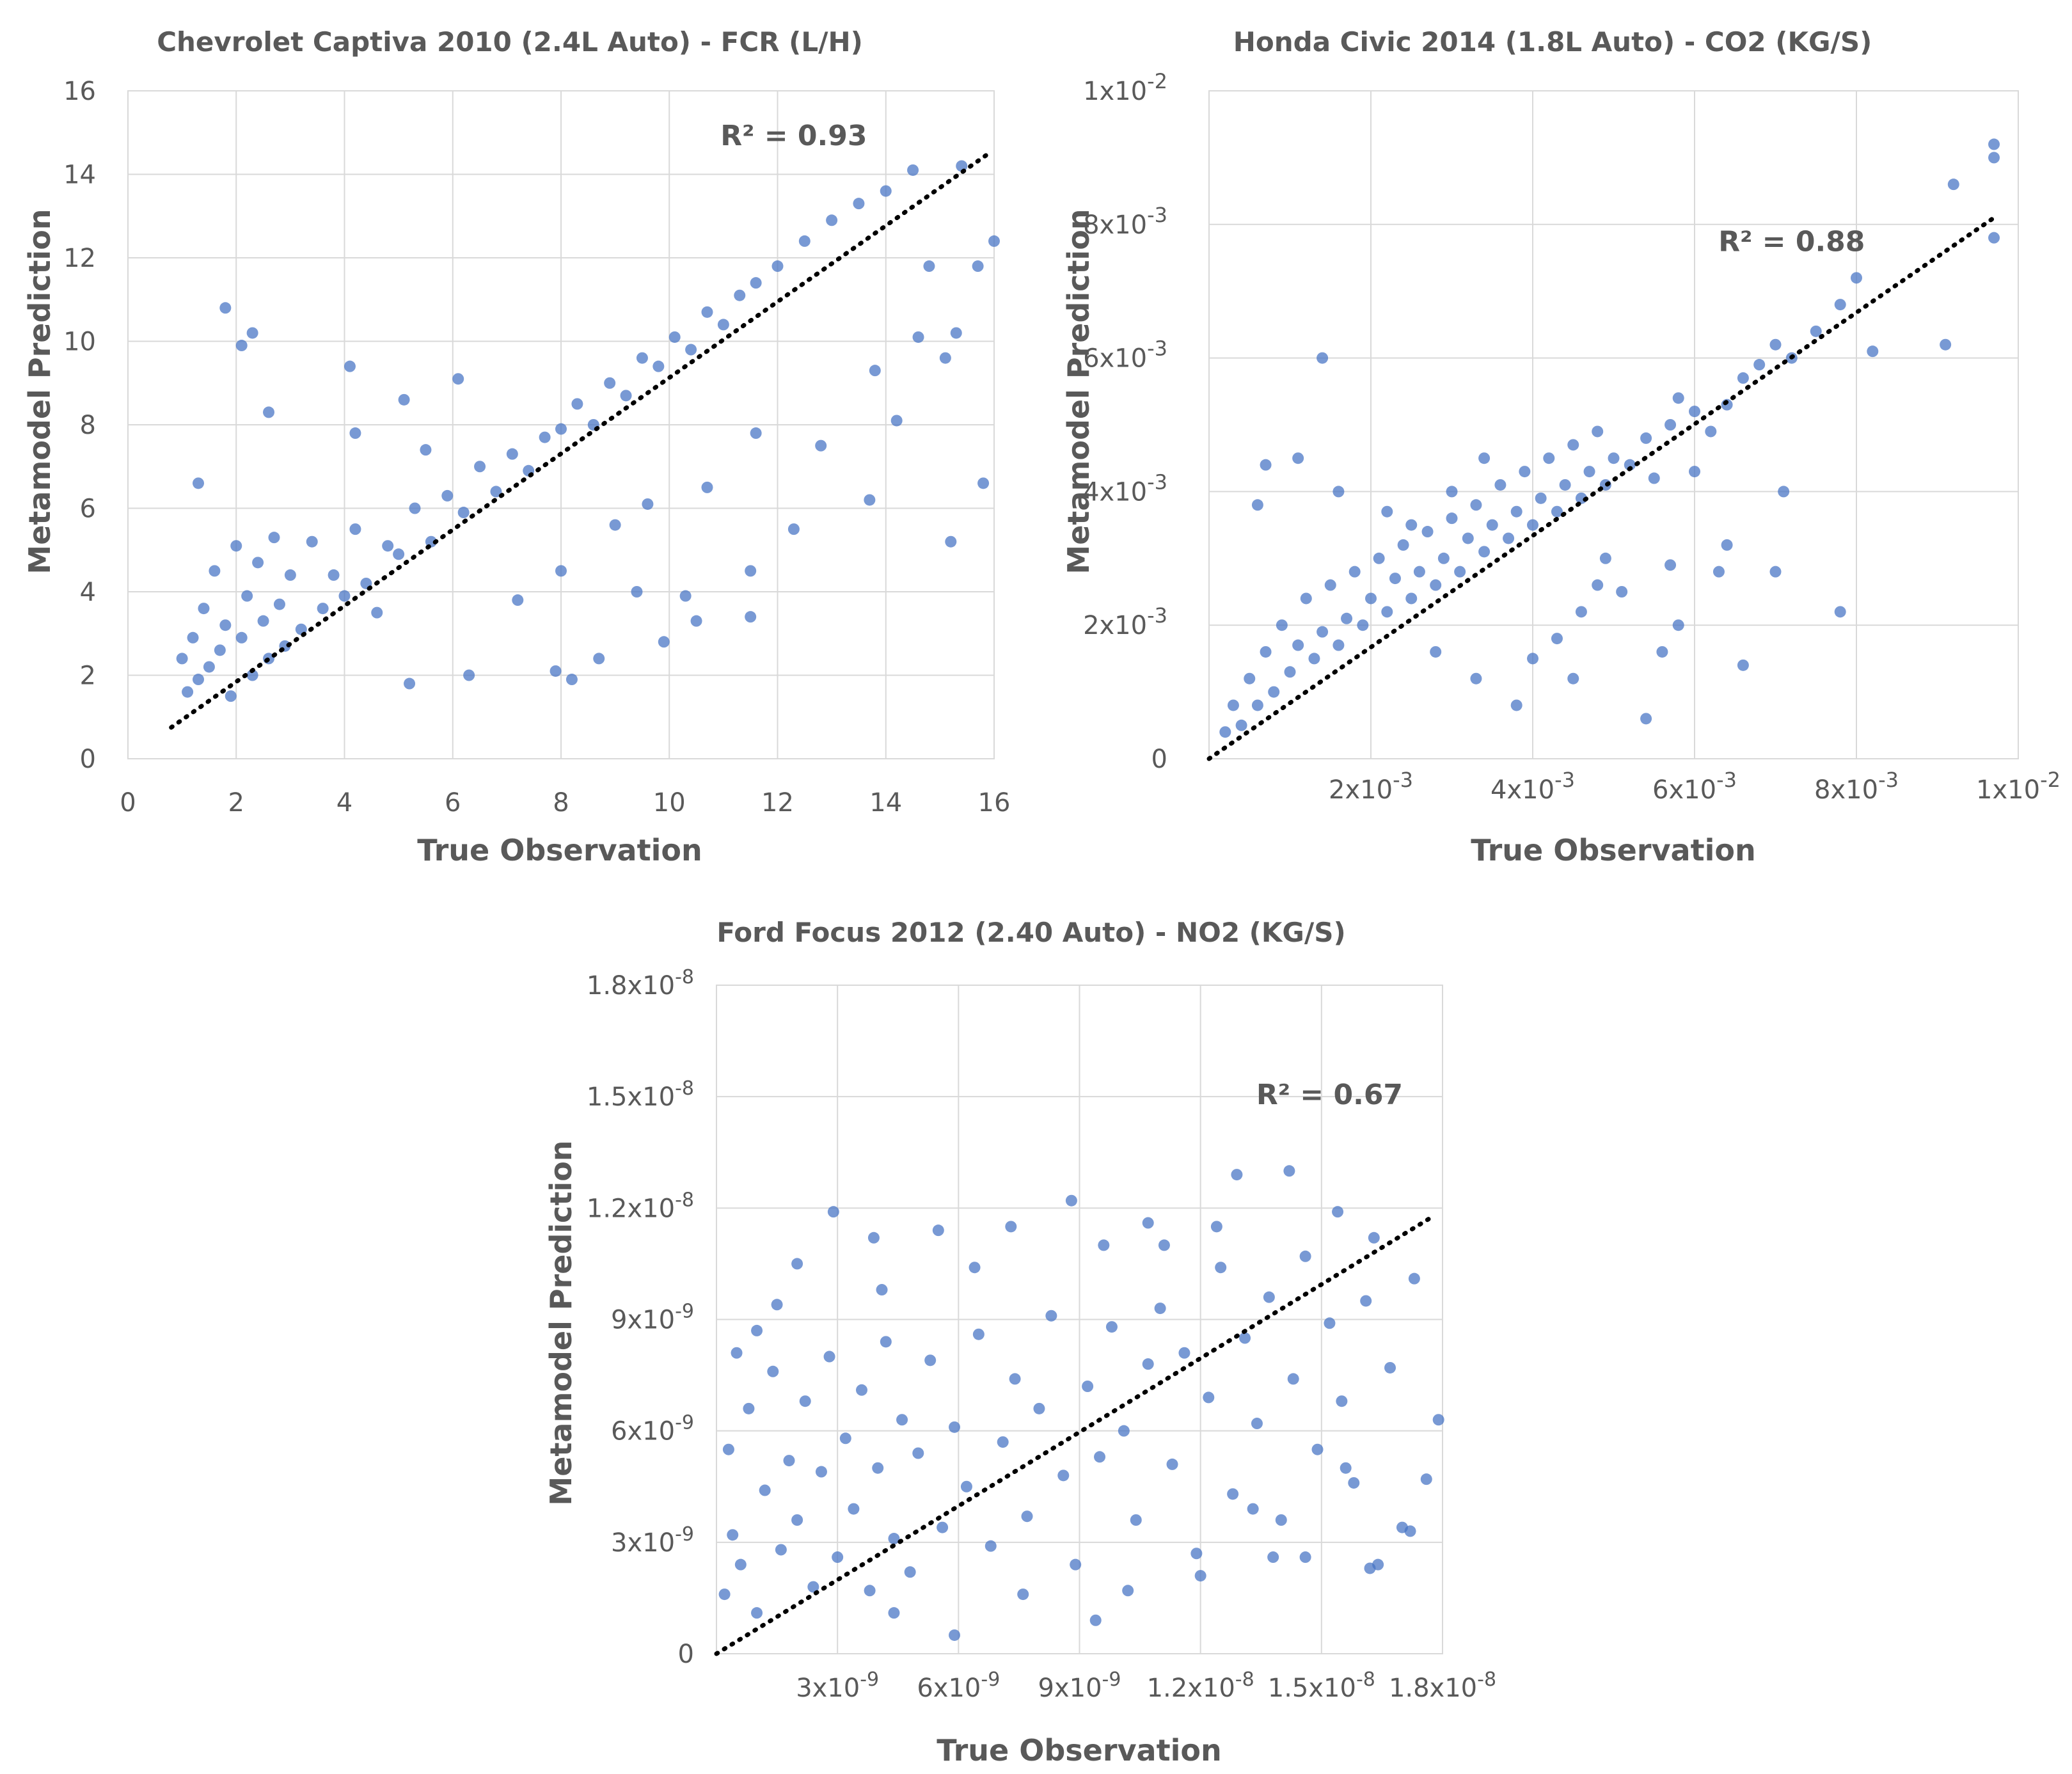 The height and width of the screenshot is (1774, 2072). Describe the element at coordinates (885, 803) in the screenshot. I see `x-tick-label: 14` at that location.